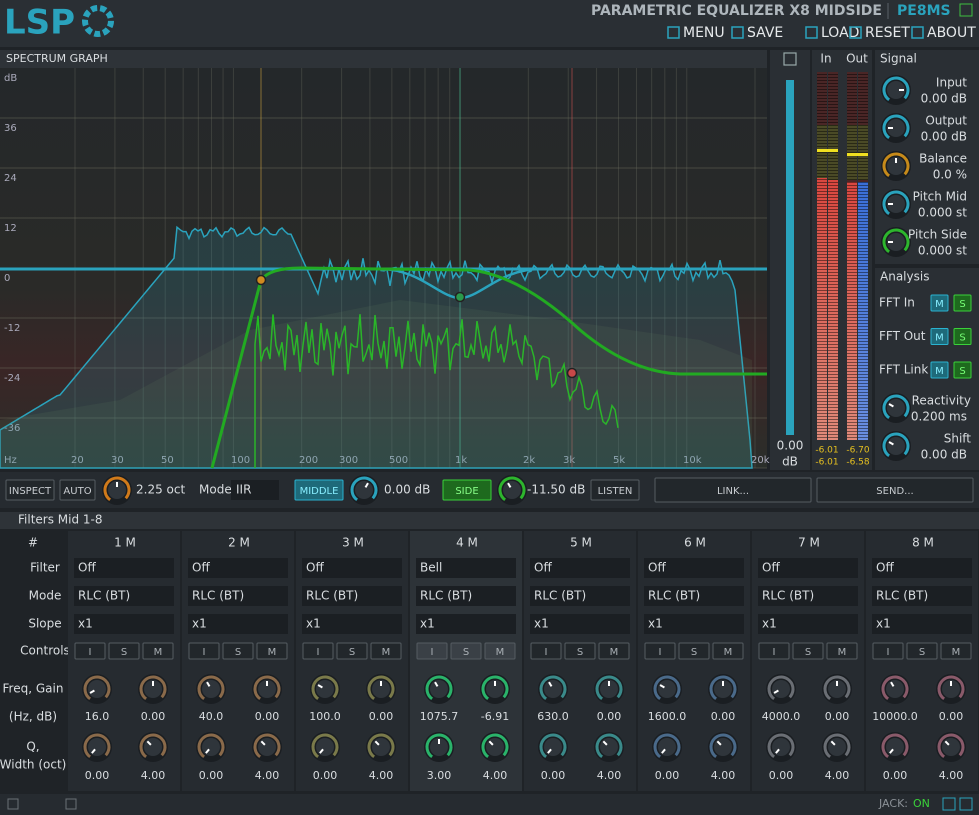  What do you see at coordinates (615, 490) in the screenshot?
I see `listen-button` at bounding box center [615, 490].